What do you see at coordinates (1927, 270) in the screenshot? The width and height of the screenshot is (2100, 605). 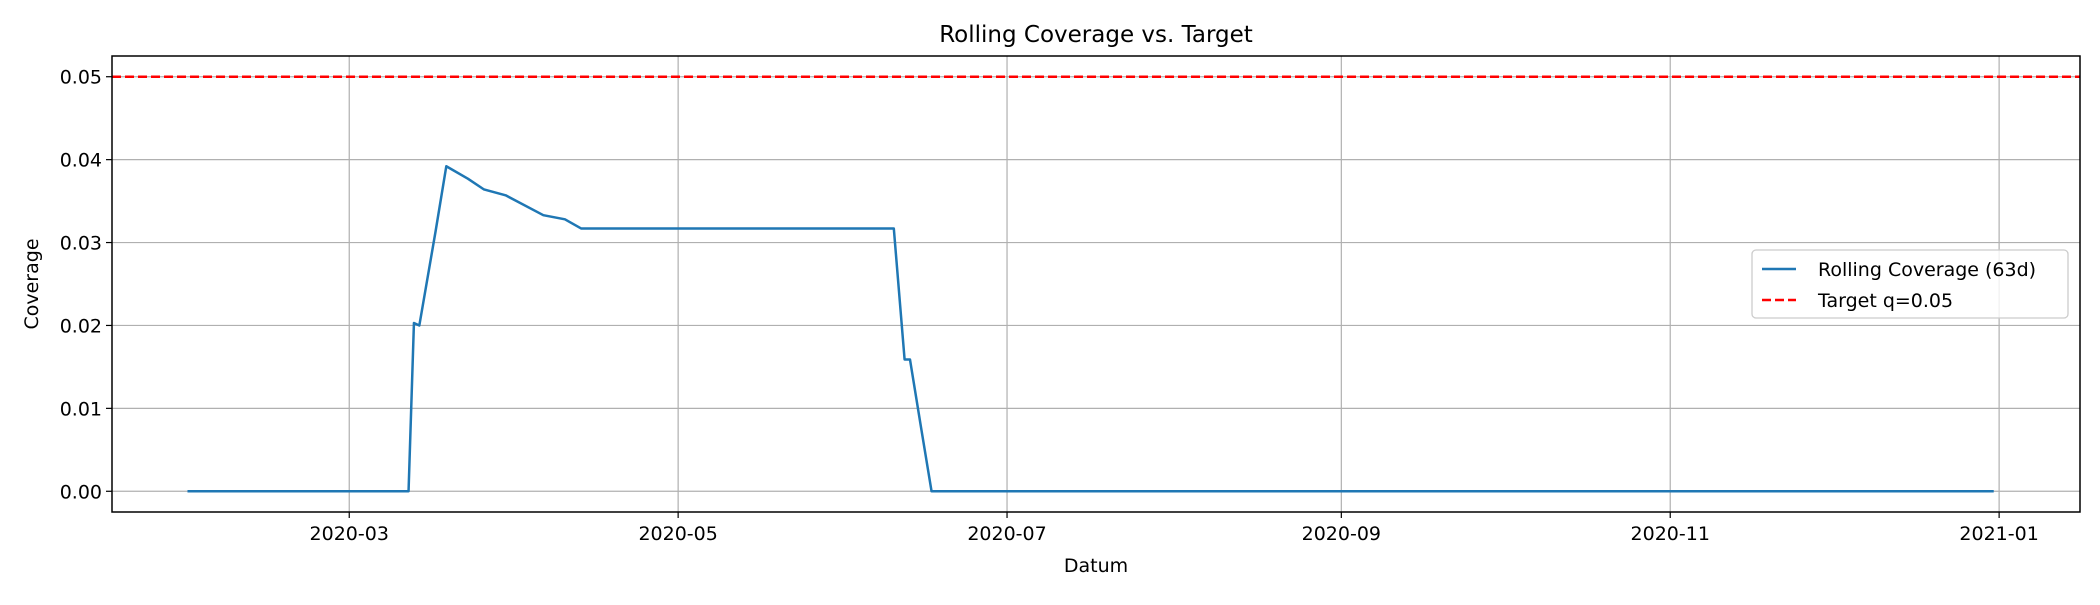 I see `legend-label-rolling-coverage: Rolling Coverage (63d)` at bounding box center [1927, 270].